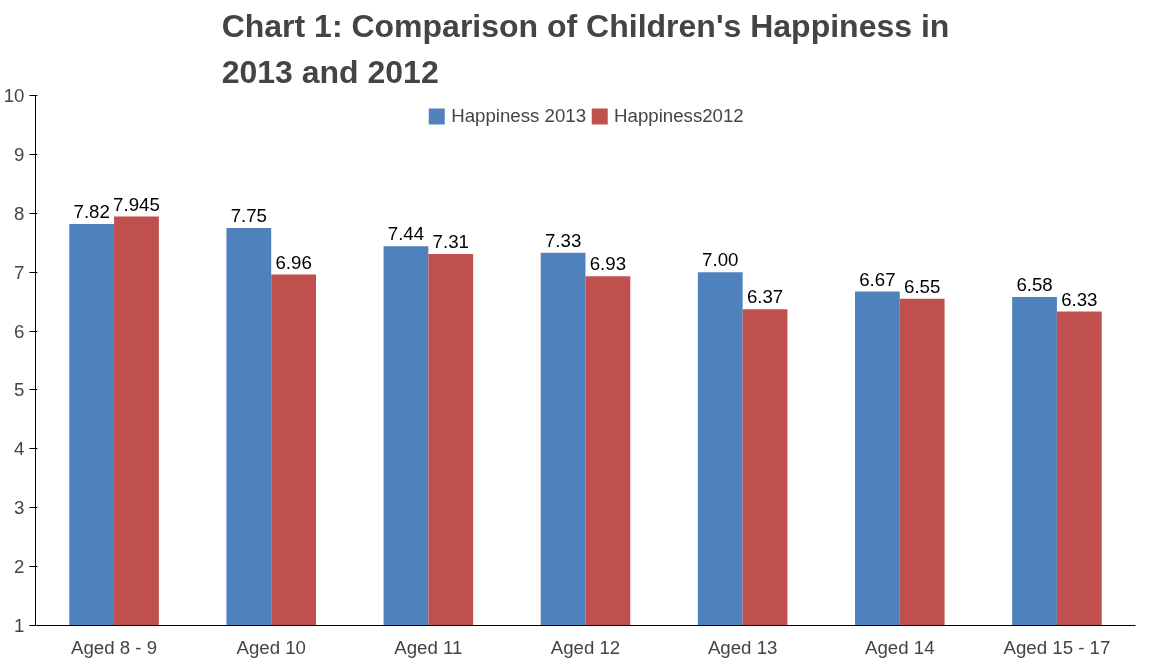 The image size is (1151, 669). What do you see at coordinates (922, 286) in the screenshot?
I see `data-label: 6.55` at bounding box center [922, 286].